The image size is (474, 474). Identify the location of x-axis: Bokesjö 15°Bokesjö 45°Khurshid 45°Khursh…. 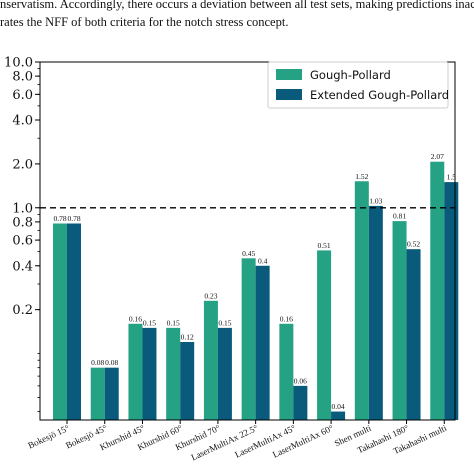
(237, 441).